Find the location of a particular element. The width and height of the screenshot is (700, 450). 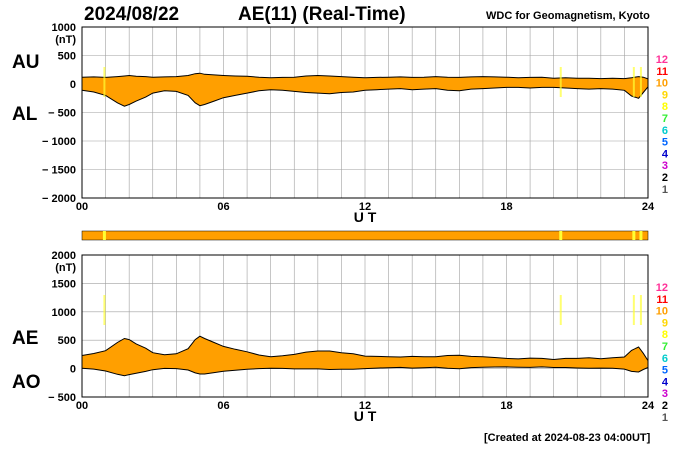

series-line-al is located at coordinates (365, 96).